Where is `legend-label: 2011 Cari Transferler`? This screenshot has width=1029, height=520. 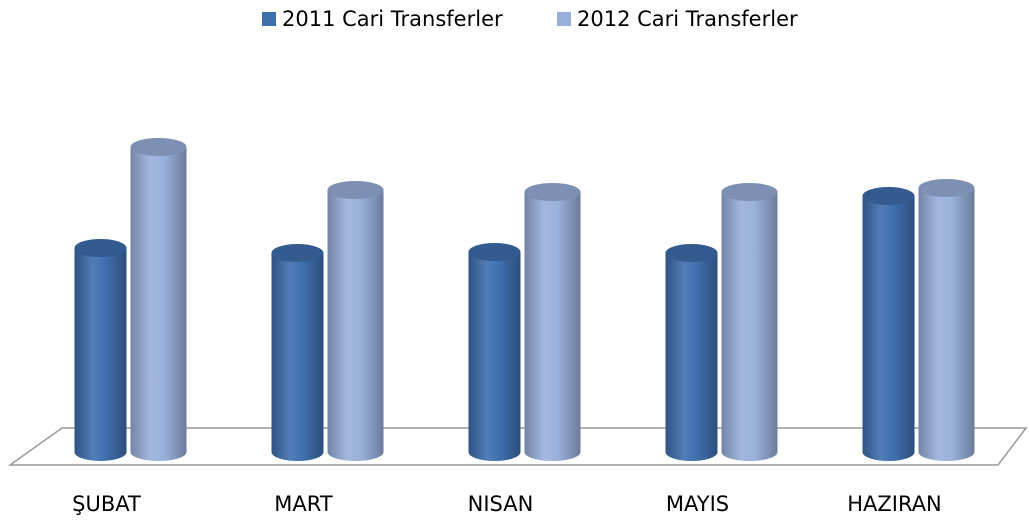
legend-label: 2011 Cari Transferler is located at coordinates (392, 19).